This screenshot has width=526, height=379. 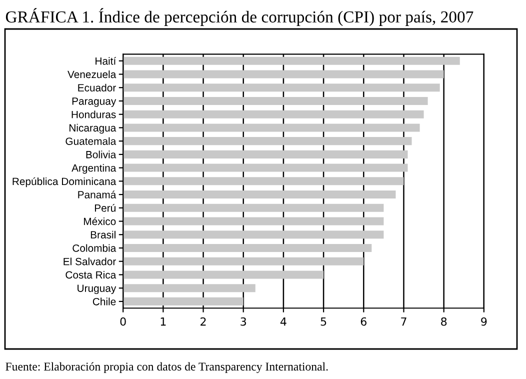 I want to click on y-tick-label: Argentina, so click(x=94, y=169).